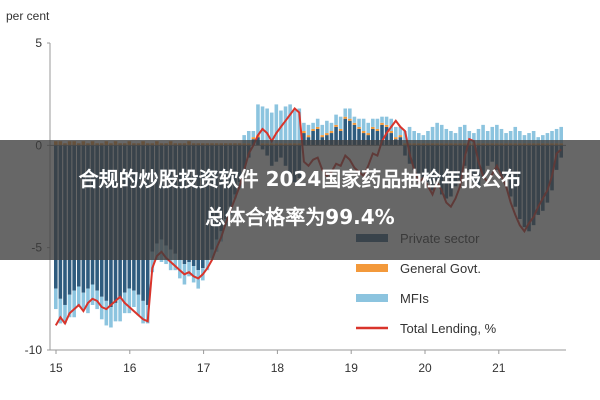 The image size is (600, 400). What do you see at coordinates (56, 368) in the screenshot?
I see `x-tick-label: 15` at bounding box center [56, 368].